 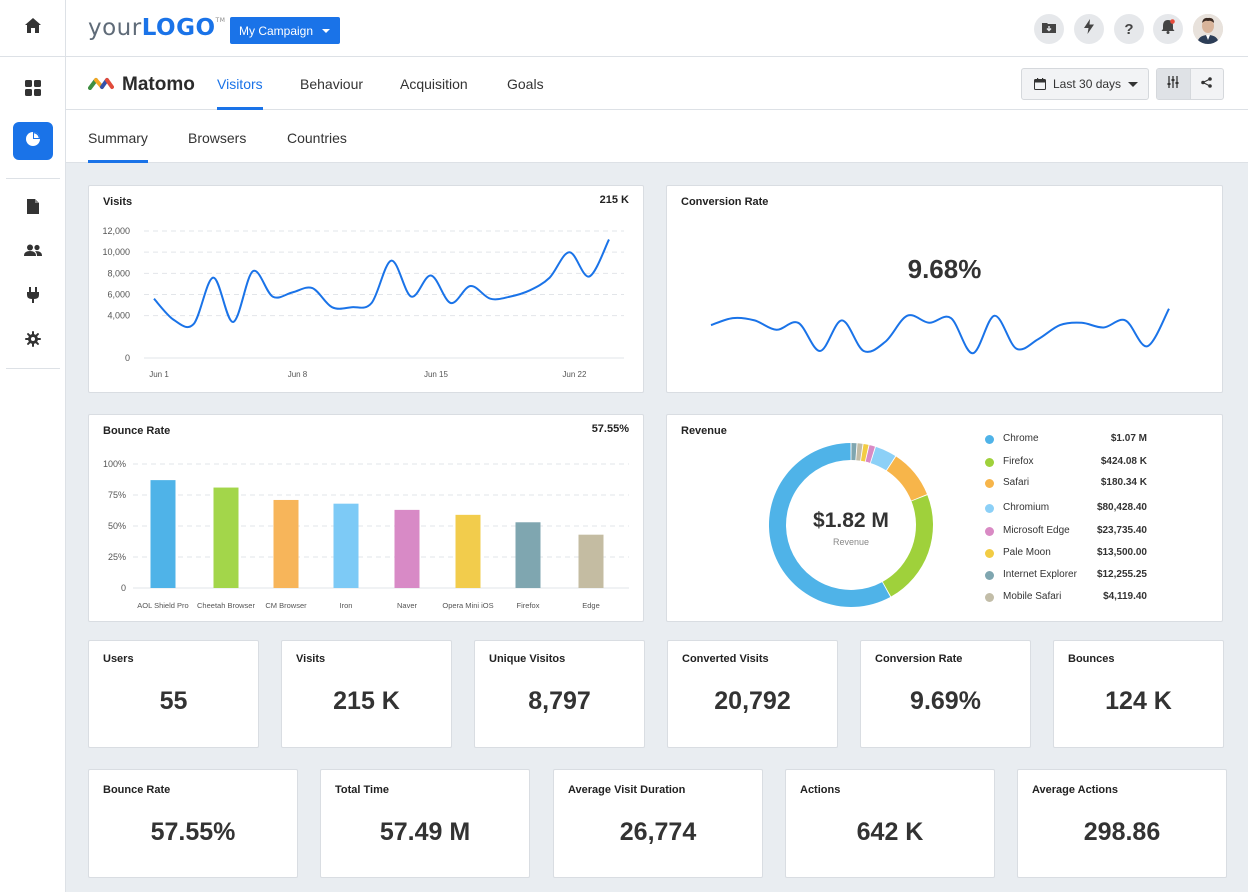 I want to click on gear-icon, so click(x=33, y=341).